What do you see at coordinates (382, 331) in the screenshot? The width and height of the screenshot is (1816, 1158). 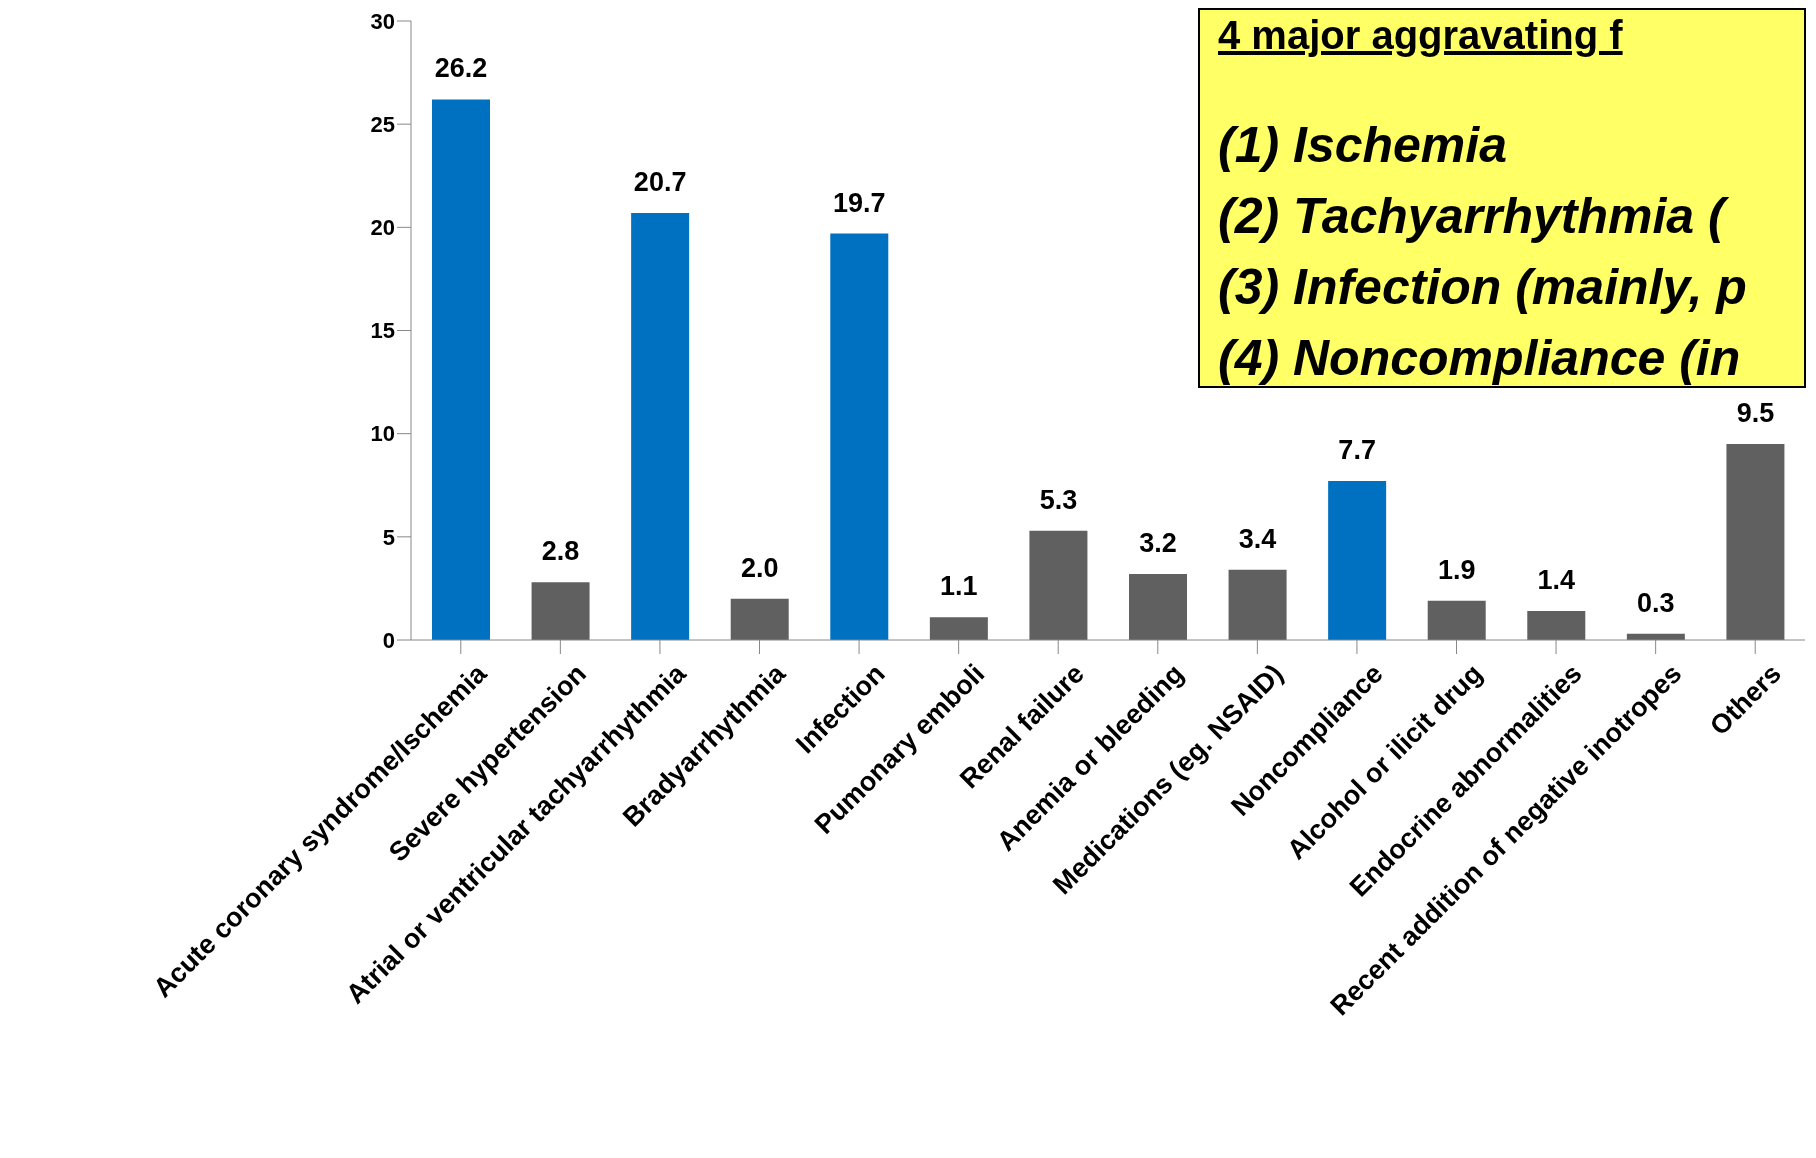 I see `y-tick-label: 15` at bounding box center [382, 331].